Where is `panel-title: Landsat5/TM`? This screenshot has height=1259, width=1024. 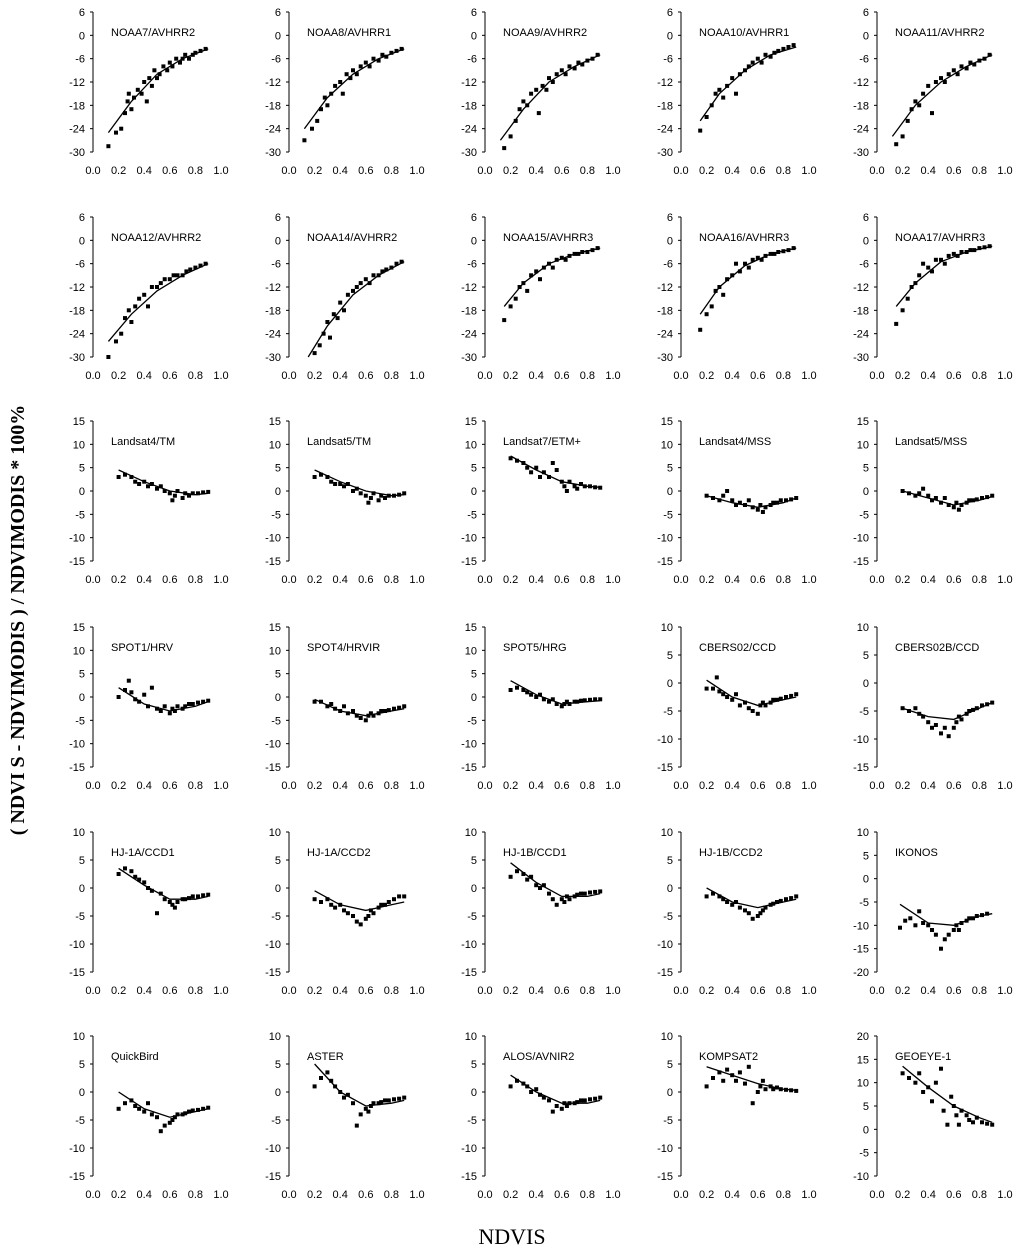
panel-title: Landsat5/TM is located at coordinates (339, 442).